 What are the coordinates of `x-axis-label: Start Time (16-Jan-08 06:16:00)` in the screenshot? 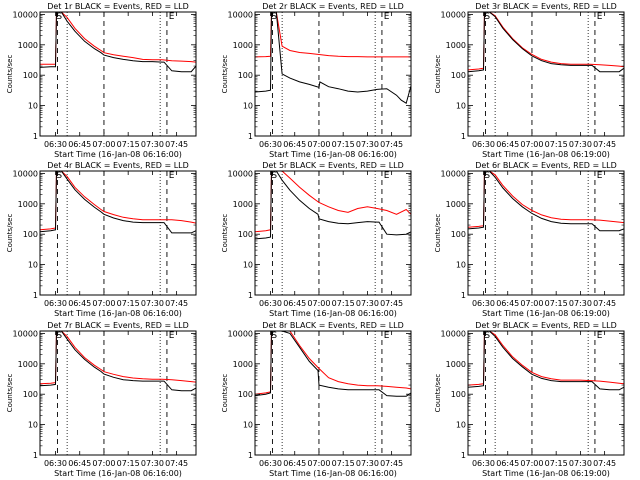 It's located at (333, 313).